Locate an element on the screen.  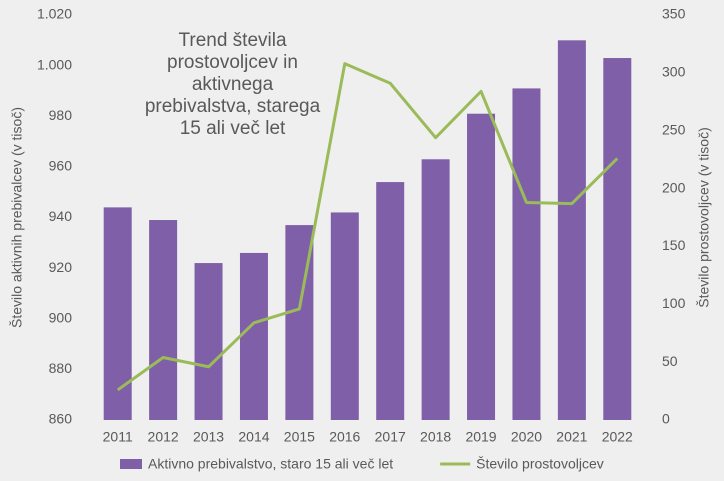
y2-tick-label: 350 is located at coordinates (674, 14).